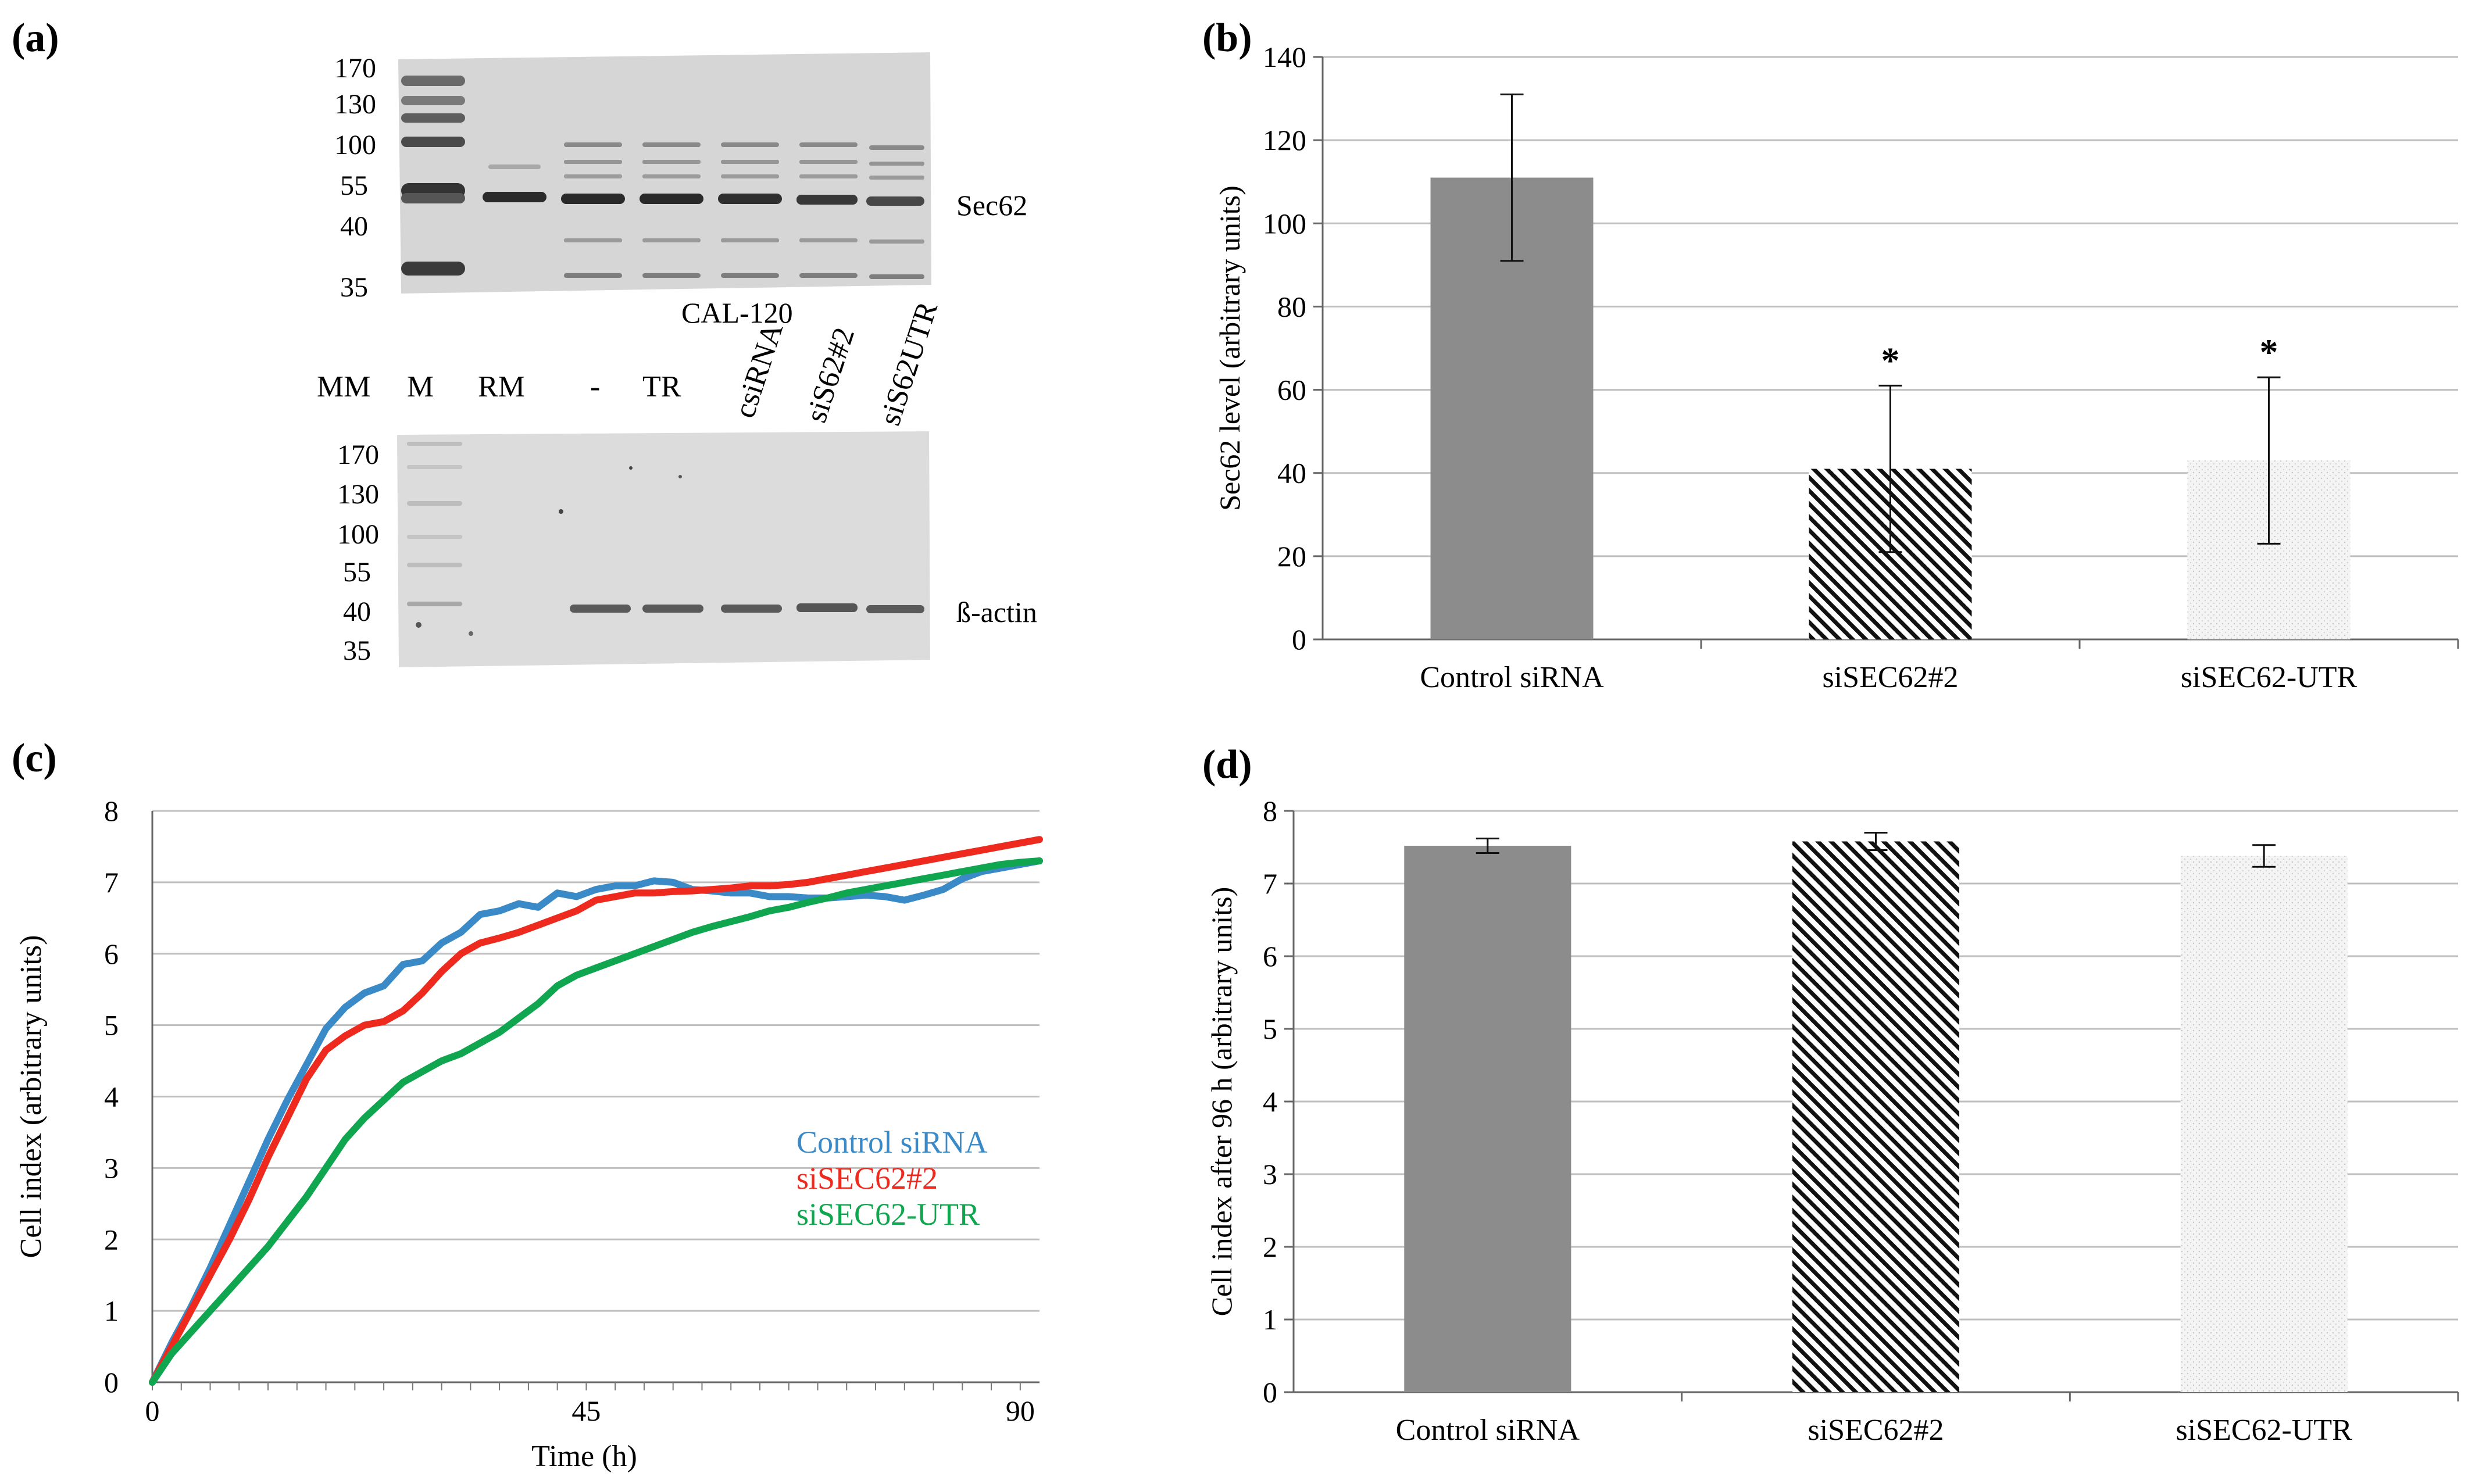  What do you see at coordinates (663, 549) in the screenshot?
I see `blot-beta-actin` at bounding box center [663, 549].